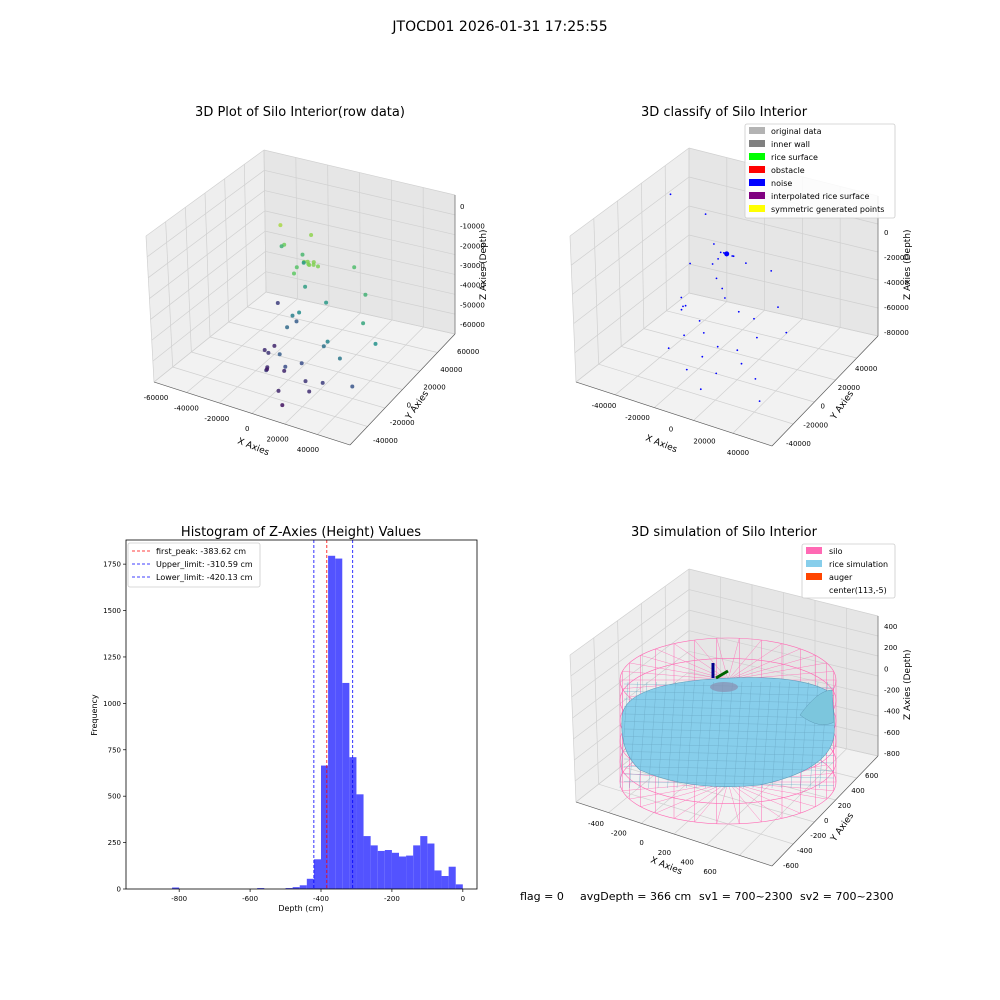  I want to click on z-tick-label: -600, so click(892, 733).